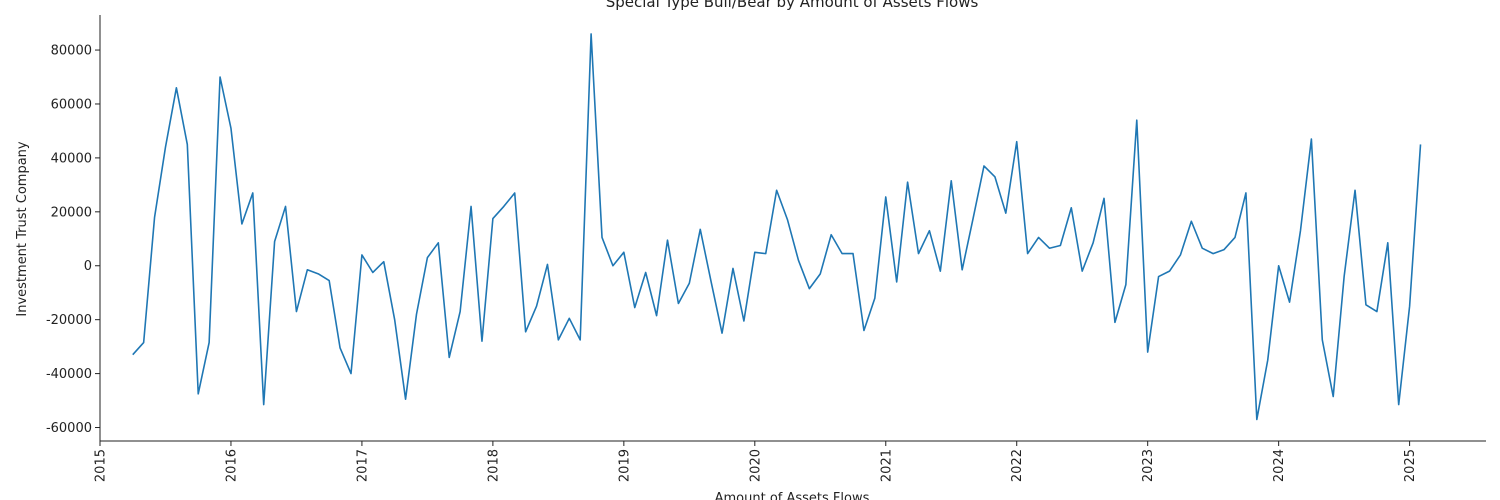  I want to click on x-tick-label: 2019, so click(624, 465).